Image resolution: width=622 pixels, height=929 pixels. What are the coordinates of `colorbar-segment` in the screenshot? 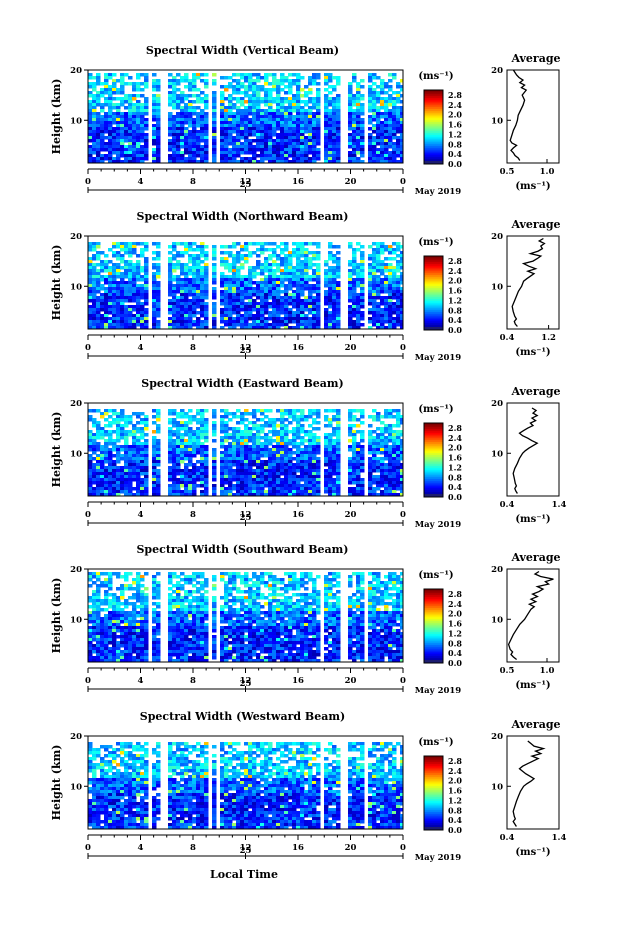 It's located at (433, 272).